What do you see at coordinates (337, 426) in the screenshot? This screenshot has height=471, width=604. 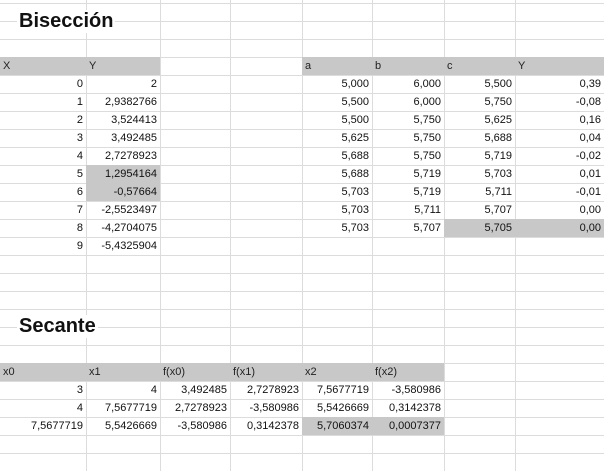 I see `table3-cell: 5,7060374` at bounding box center [337, 426].